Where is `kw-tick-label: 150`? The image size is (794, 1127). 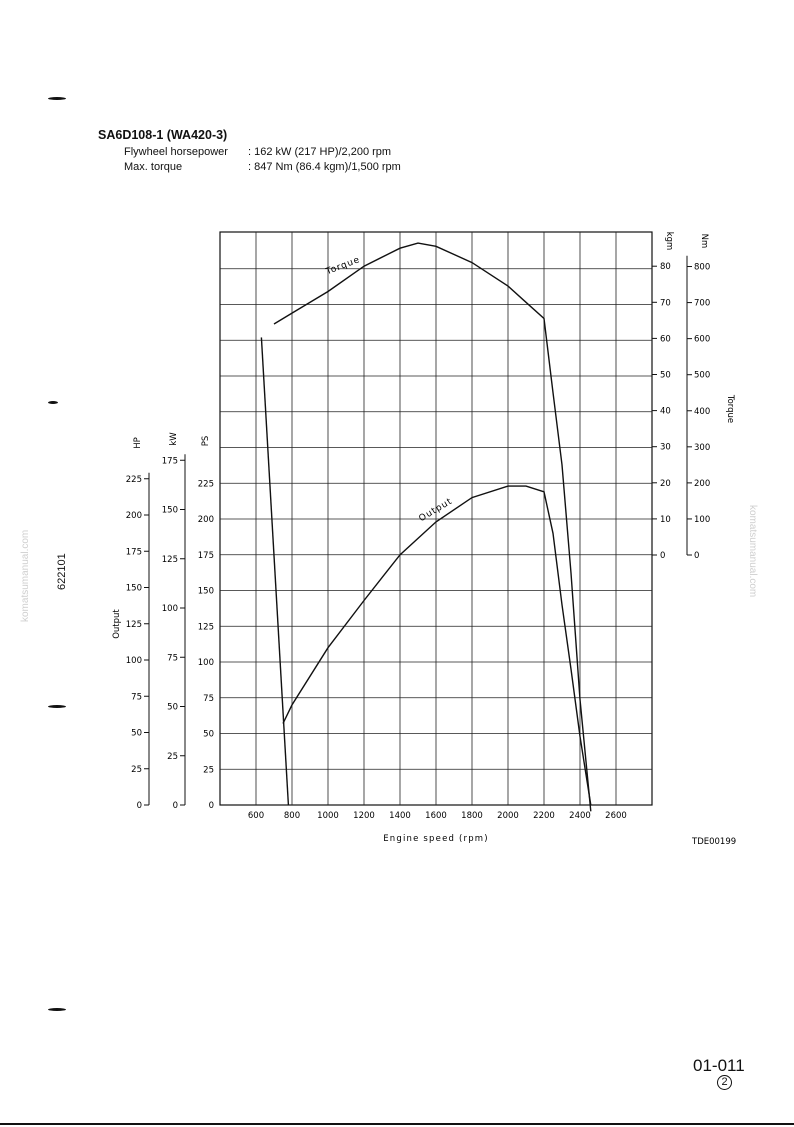 kw-tick-label: 150 is located at coordinates (170, 511).